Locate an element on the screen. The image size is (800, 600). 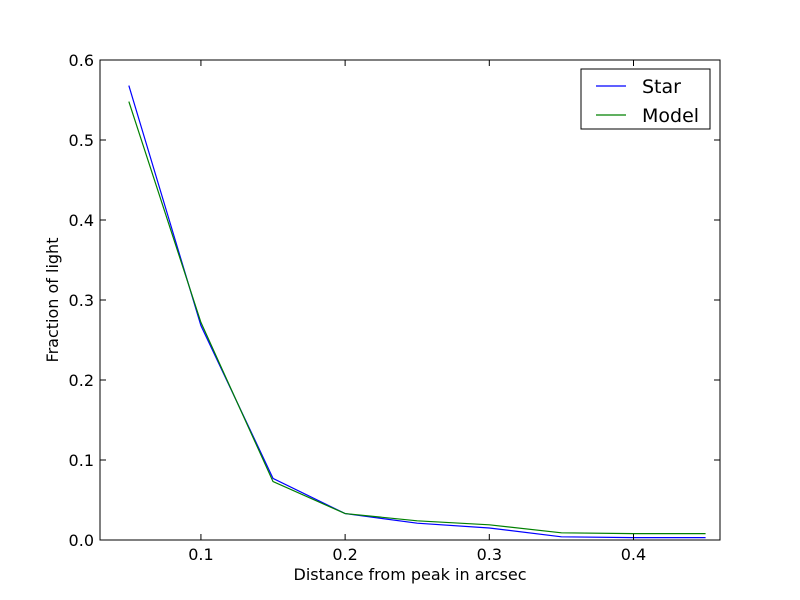
y-tick-label: 0.5 is located at coordinates (81, 140).